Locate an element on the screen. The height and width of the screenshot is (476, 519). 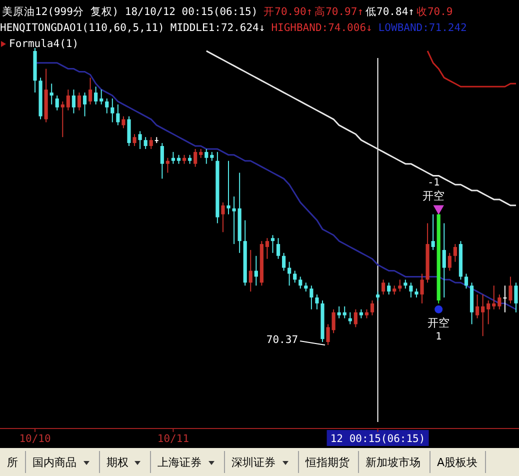
annotation: Formula4(1) is located at coordinates (44, 44).